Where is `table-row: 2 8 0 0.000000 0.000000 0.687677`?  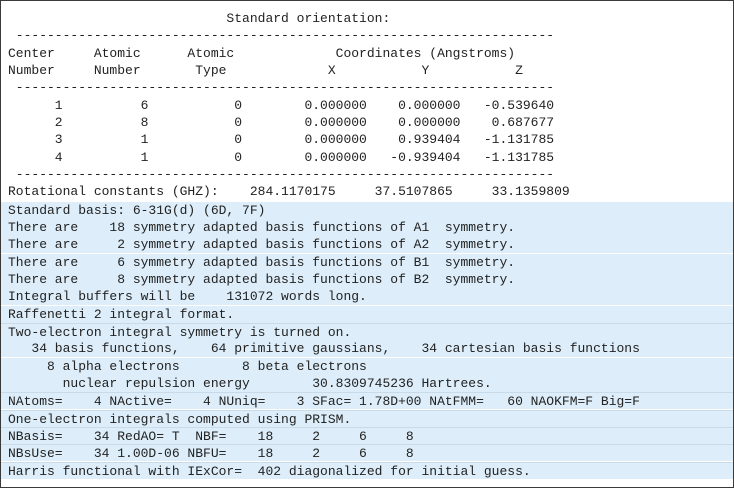
table-row: 2 8 0 0.000000 0.000000 0.687677 is located at coordinates (281, 122).